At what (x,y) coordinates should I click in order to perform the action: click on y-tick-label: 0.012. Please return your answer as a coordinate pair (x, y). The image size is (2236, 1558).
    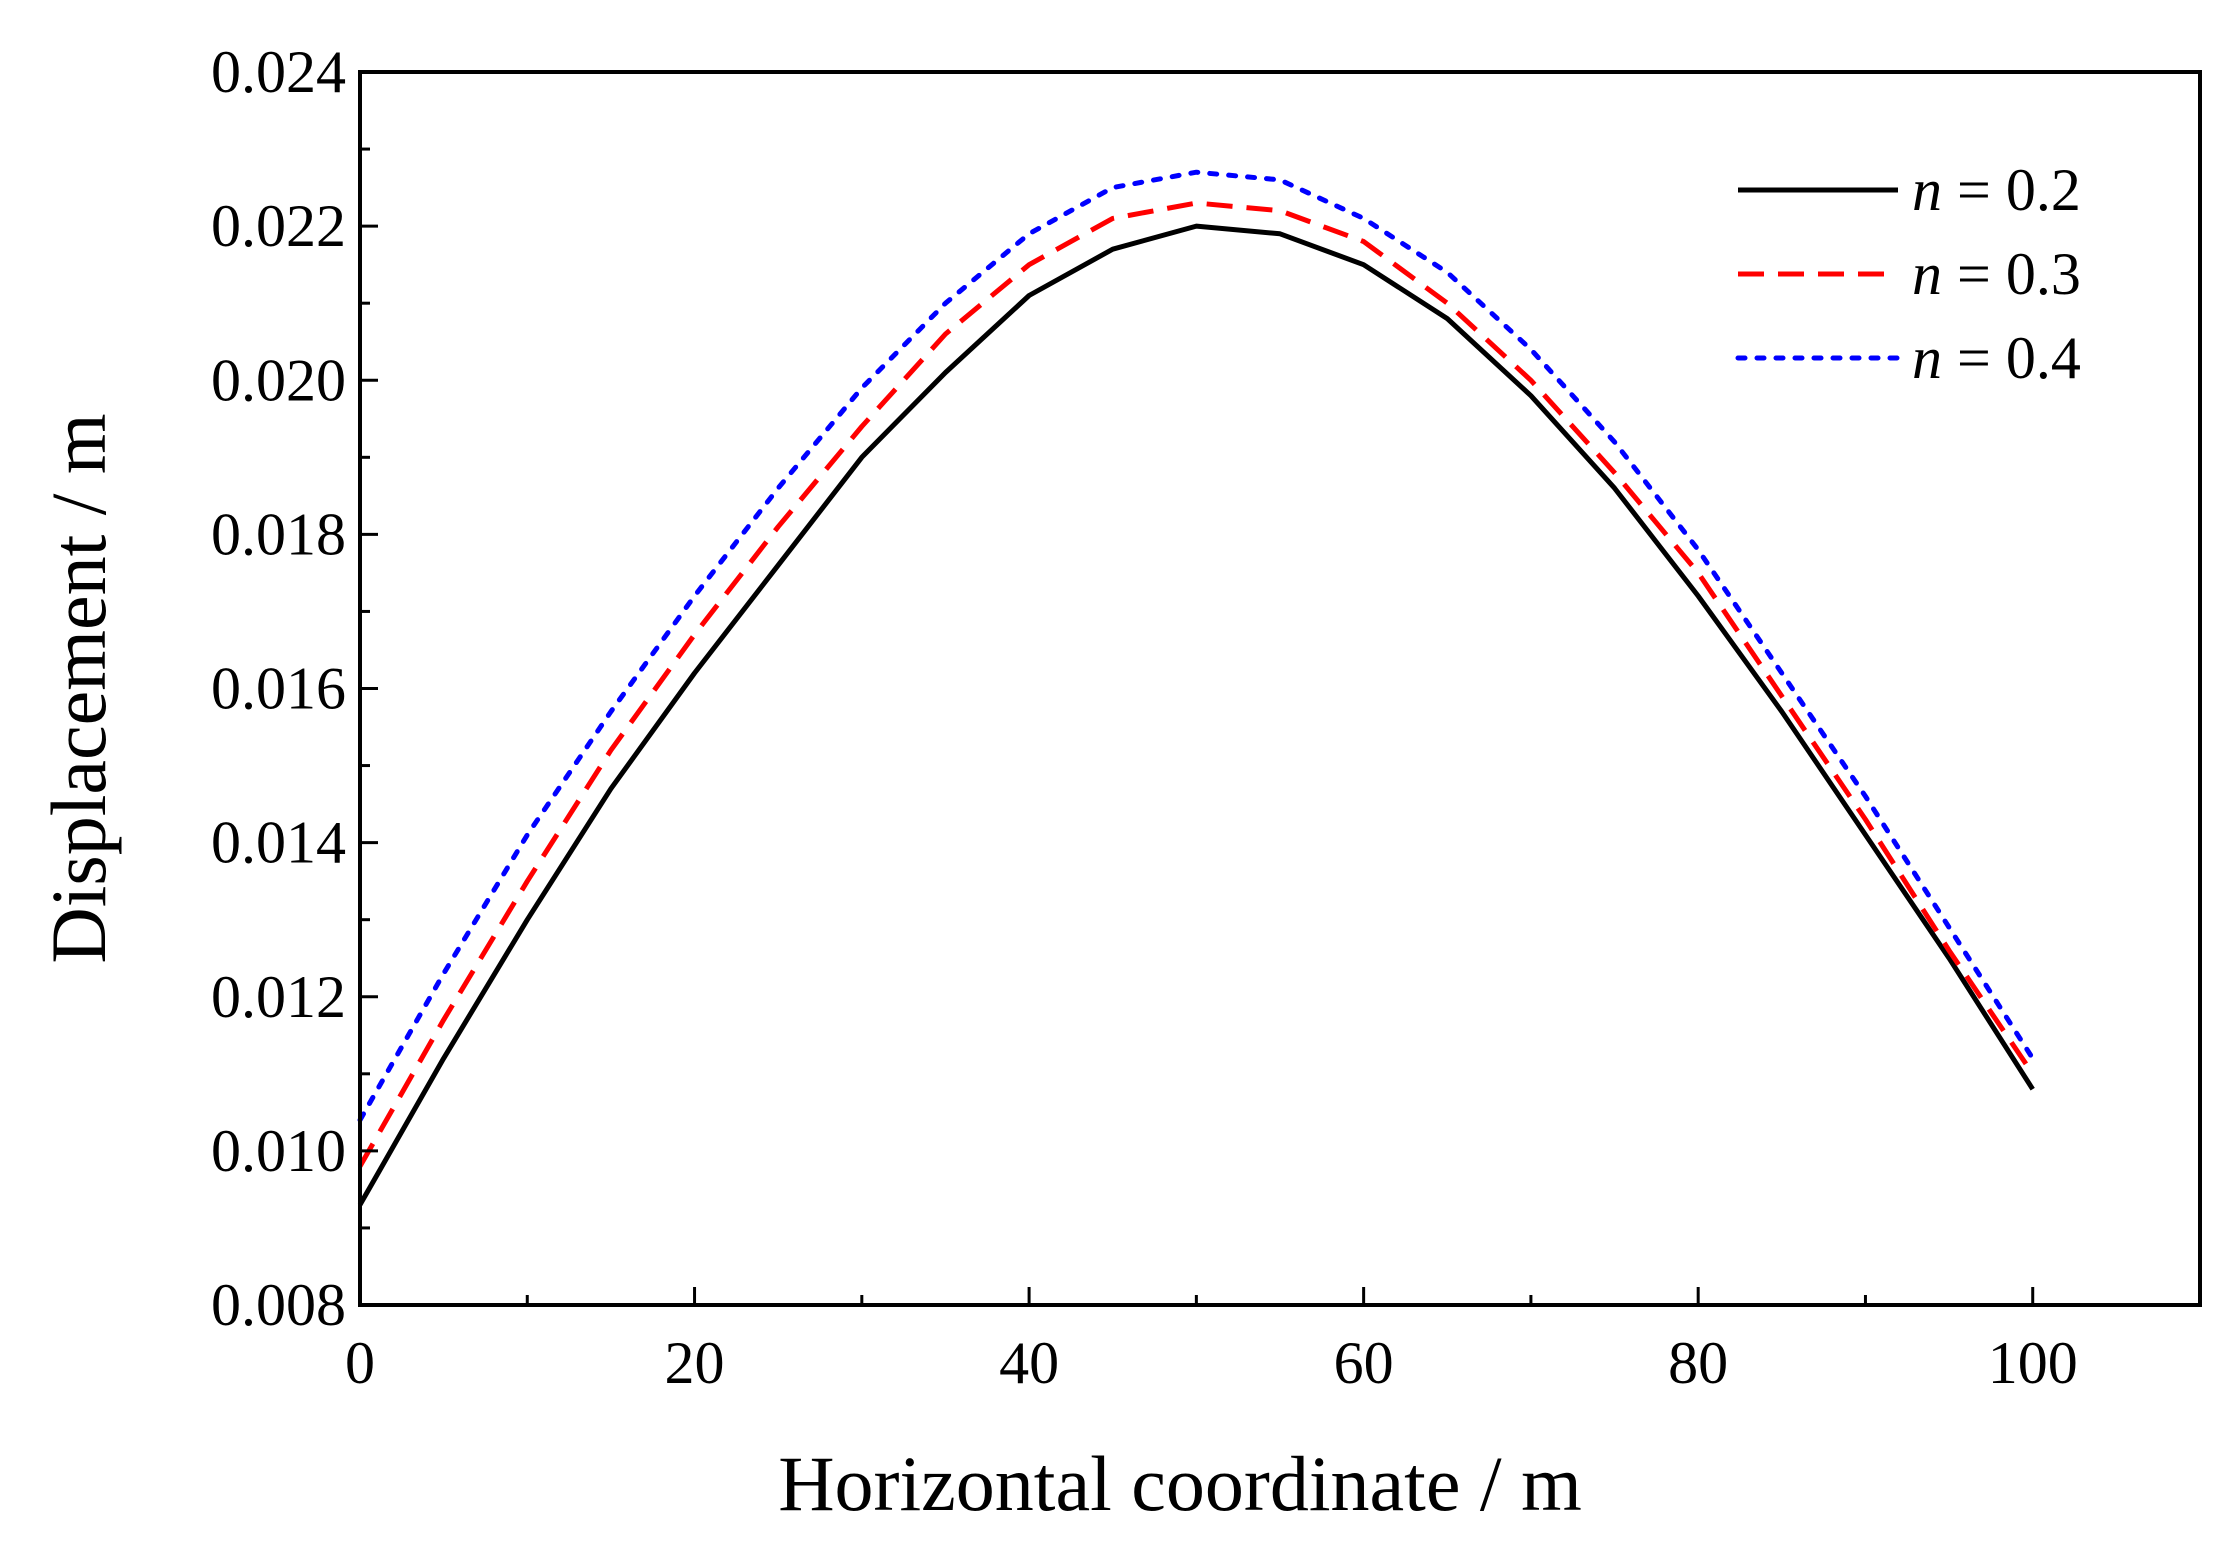
    Looking at the image, I should click on (278, 997).